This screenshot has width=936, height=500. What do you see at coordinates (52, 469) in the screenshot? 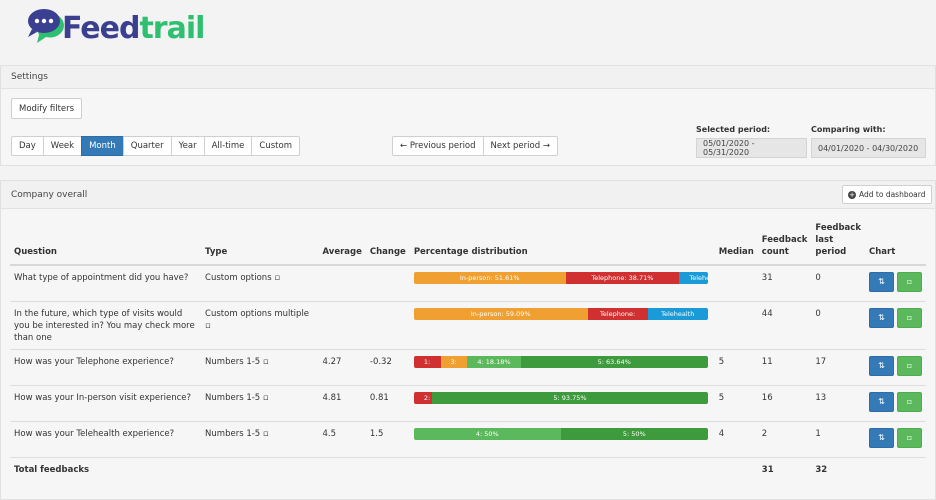
I see `total-label: Total feedbacks` at bounding box center [52, 469].